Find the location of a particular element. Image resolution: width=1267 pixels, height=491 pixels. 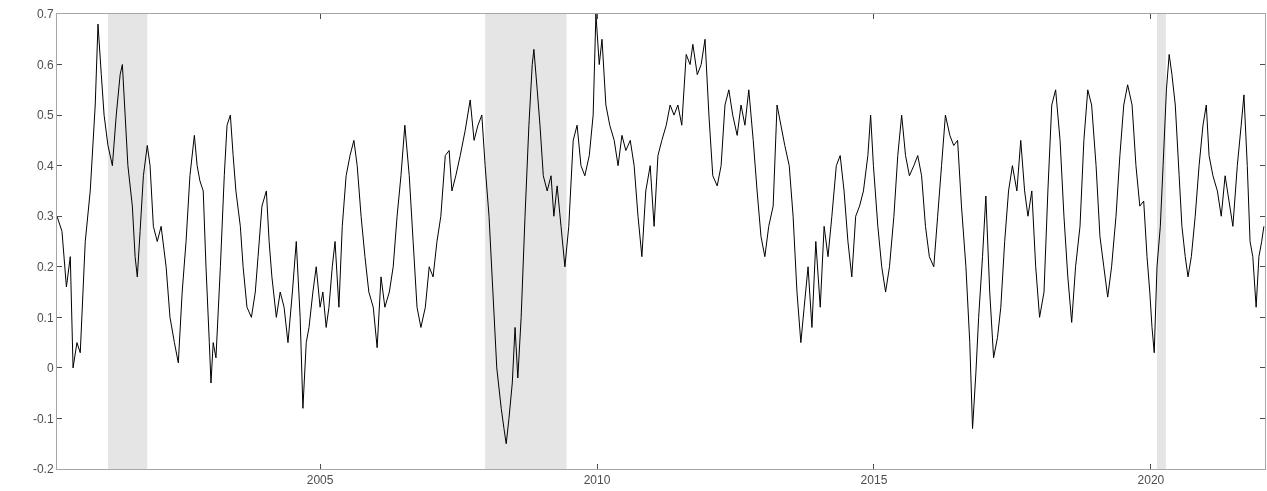

x-tick-label: 2005 is located at coordinates (320, 480).